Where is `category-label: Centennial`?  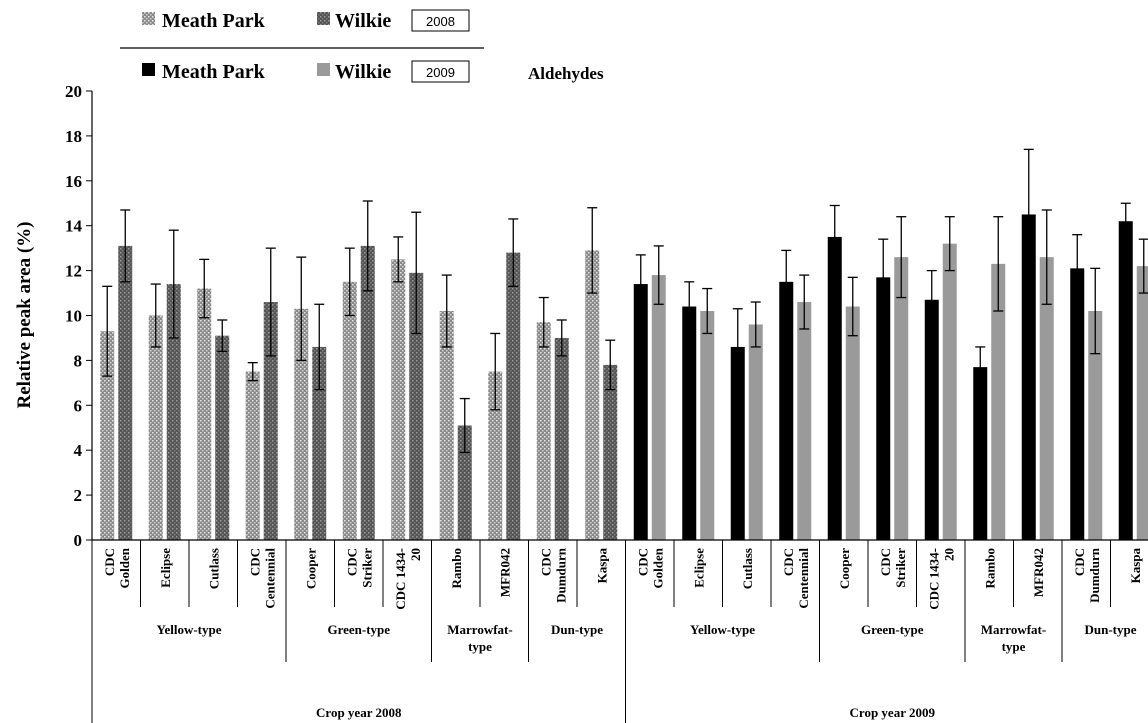
category-label: Centennial is located at coordinates (803, 578).